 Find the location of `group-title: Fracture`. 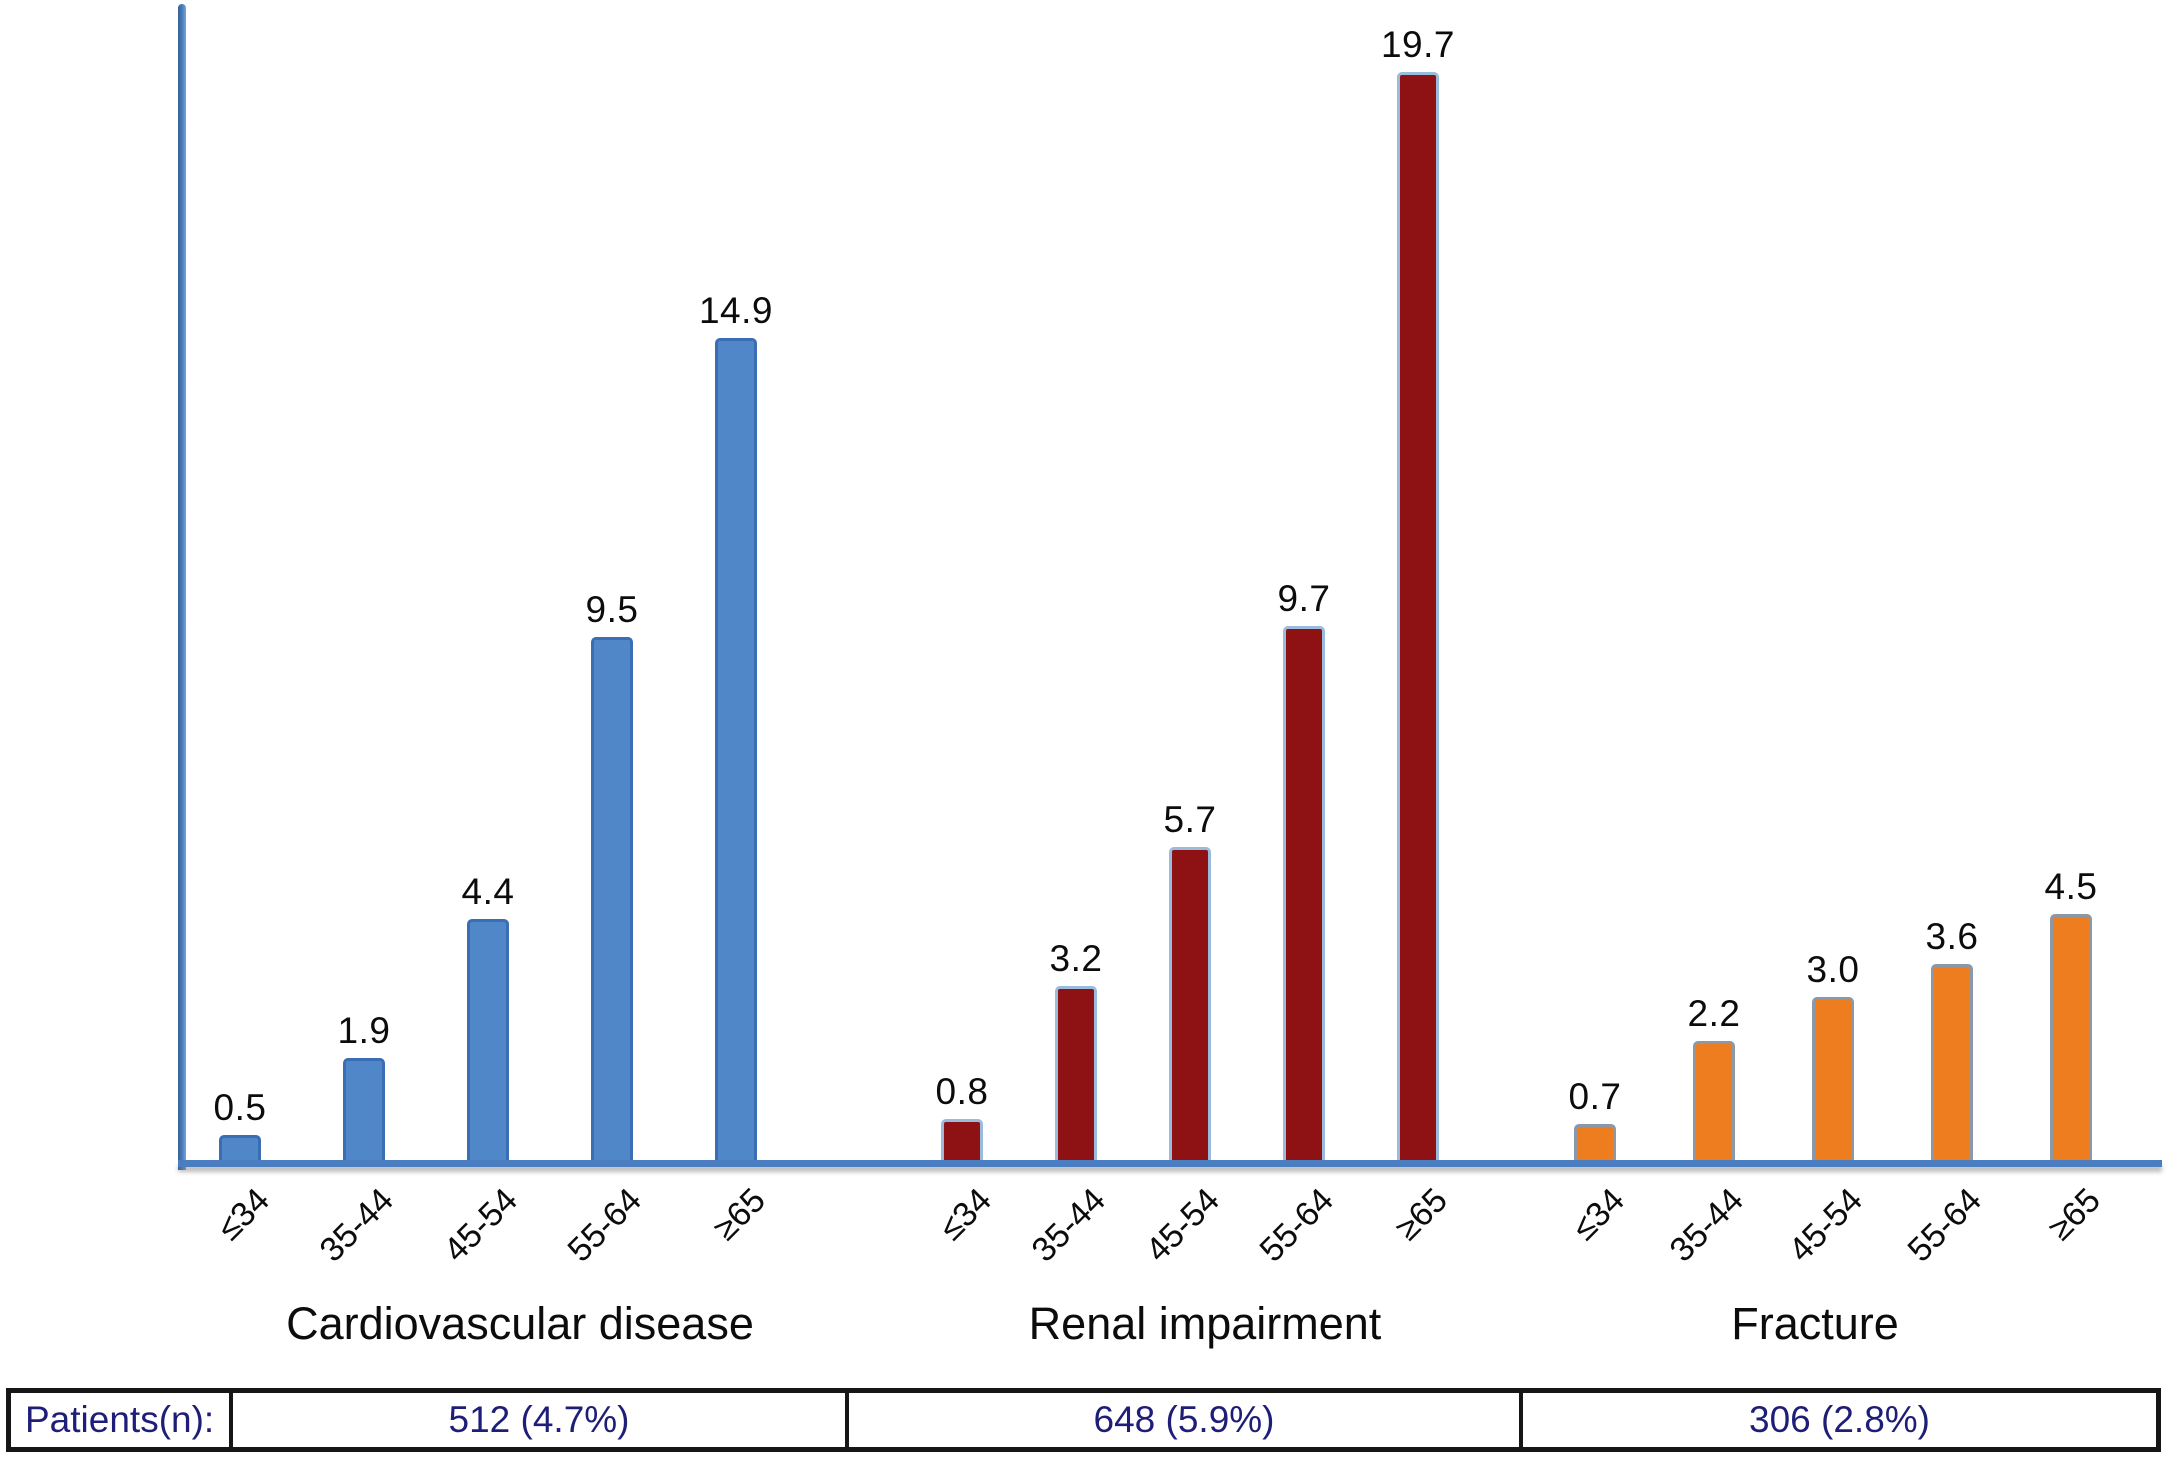

group-title: Fracture is located at coordinates (1815, 1323).